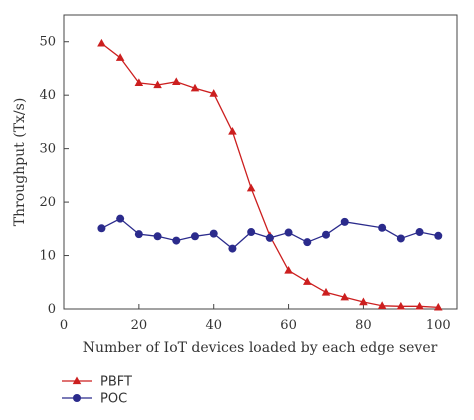 The height and width of the screenshot is (420, 474). What do you see at coordinates (94, 399) in the screenshot?
I see `legend-item-poc: POC` at bounding box center [94, 399].